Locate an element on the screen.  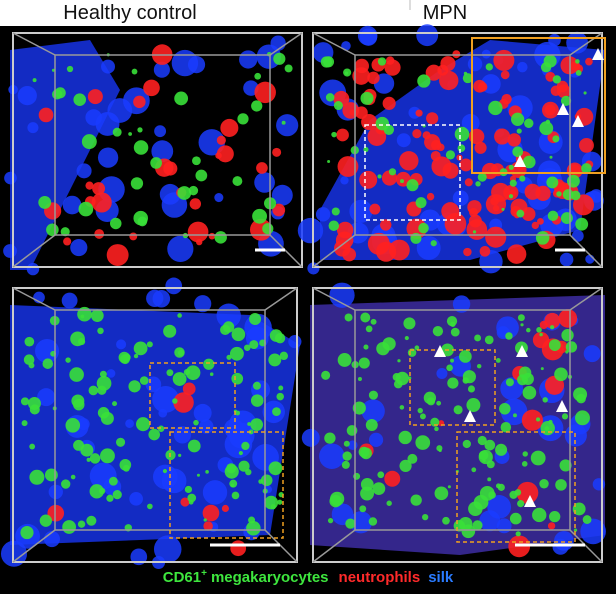
legend-megakaryocytes-rest: megakaryocytes is located at coordinates (270, 577).